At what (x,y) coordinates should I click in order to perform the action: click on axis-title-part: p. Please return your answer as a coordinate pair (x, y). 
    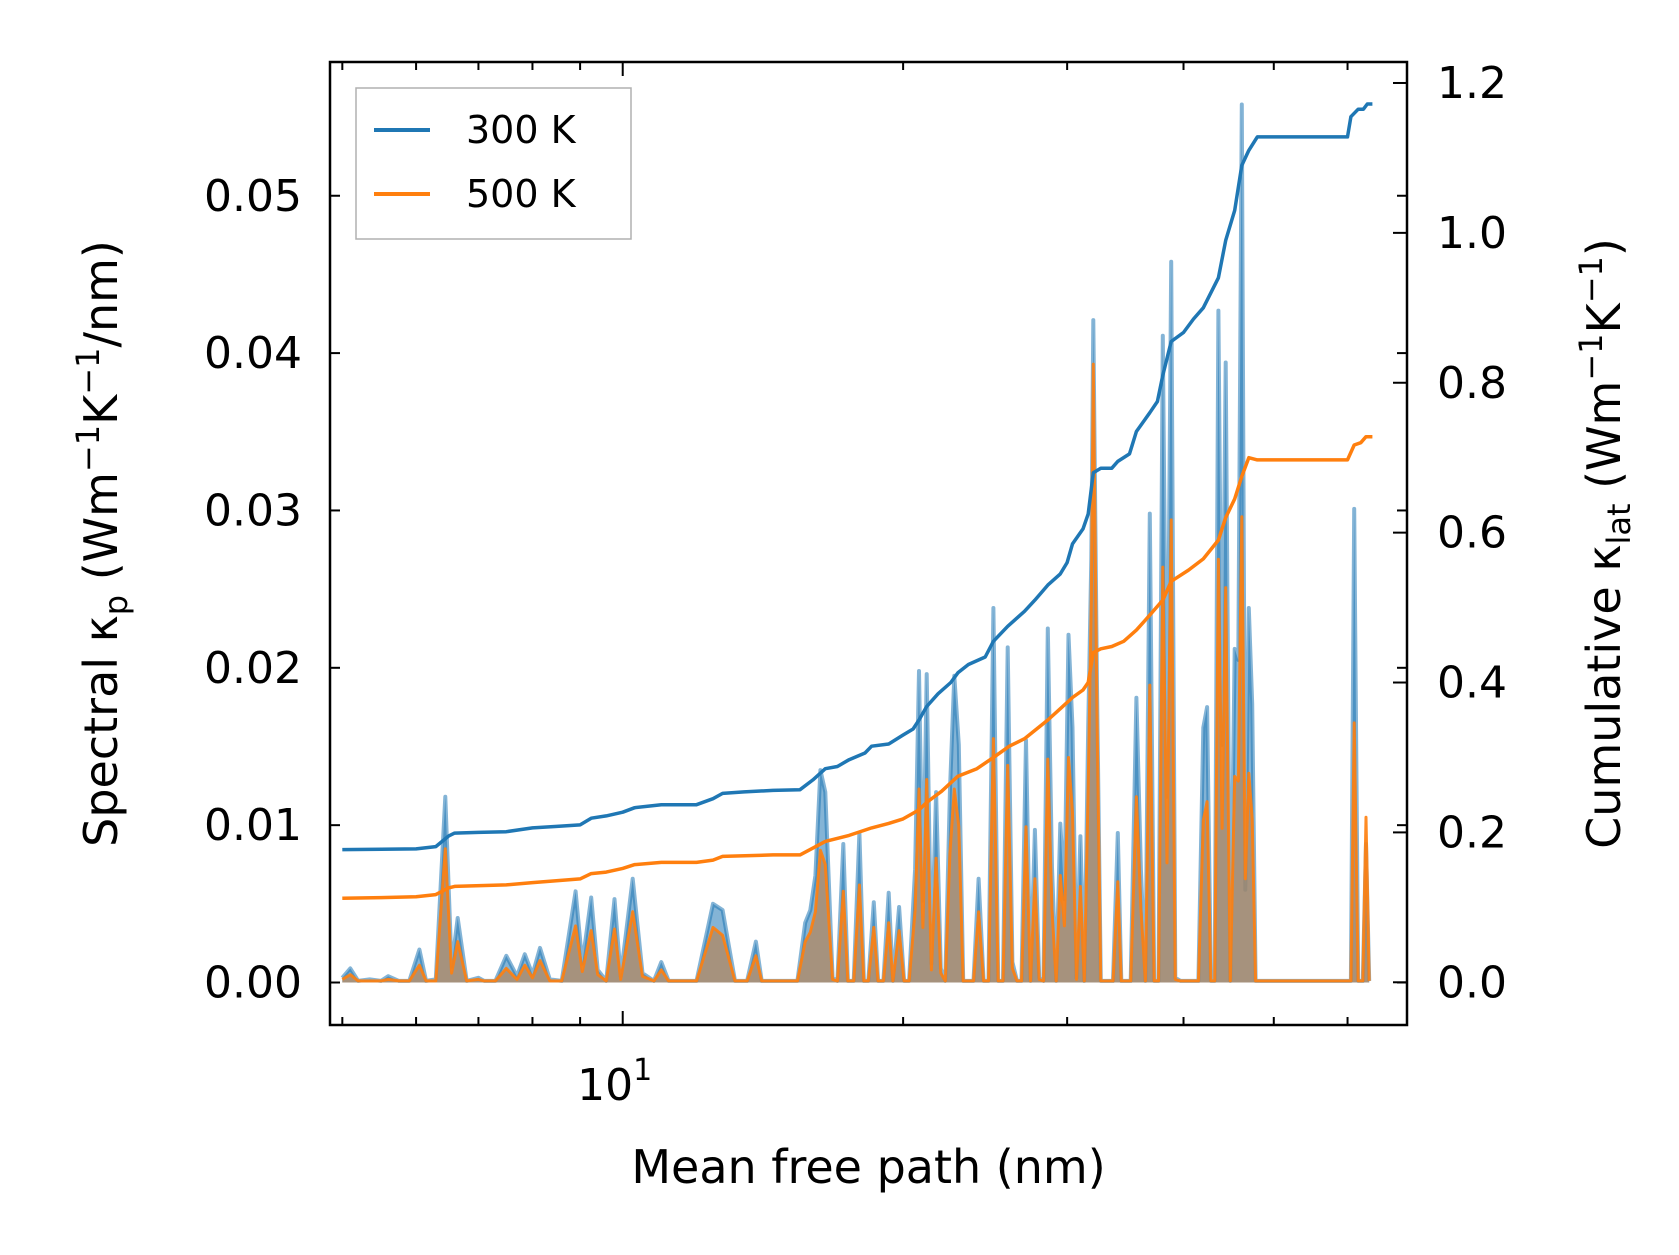
    Looking at the image, I should click on (116, 605).